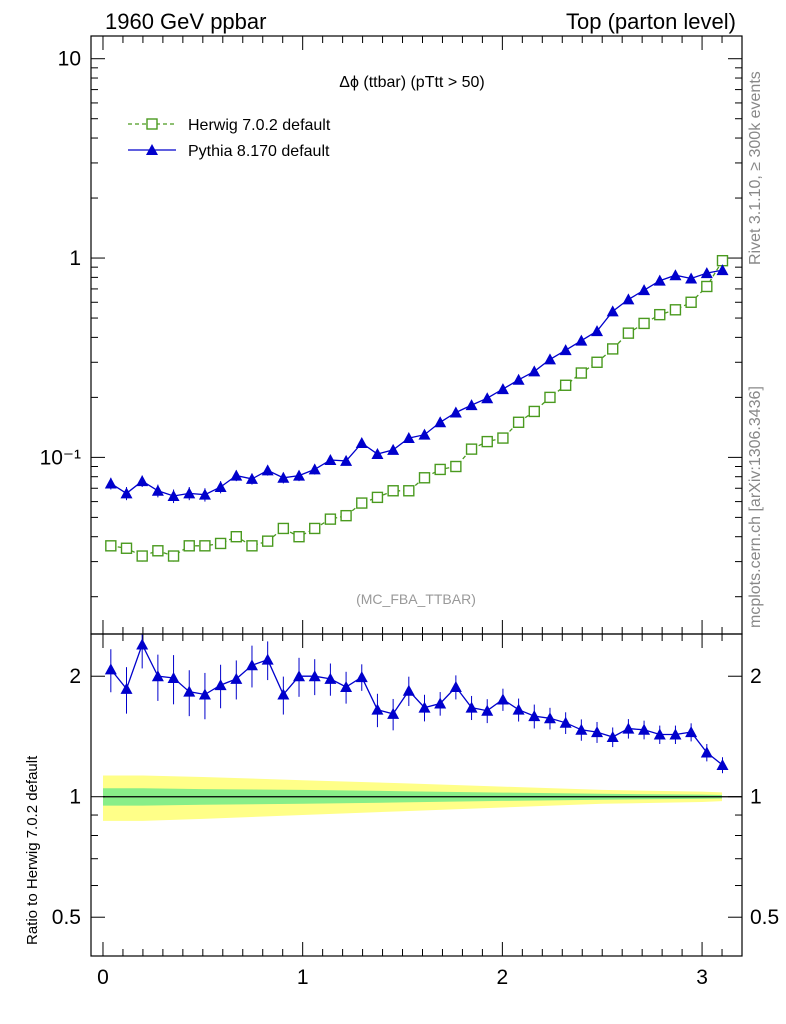  Describe the element at coordinates (303, 977) in the screenshot. I see `ratio-x-tick-label: 1` at that location.